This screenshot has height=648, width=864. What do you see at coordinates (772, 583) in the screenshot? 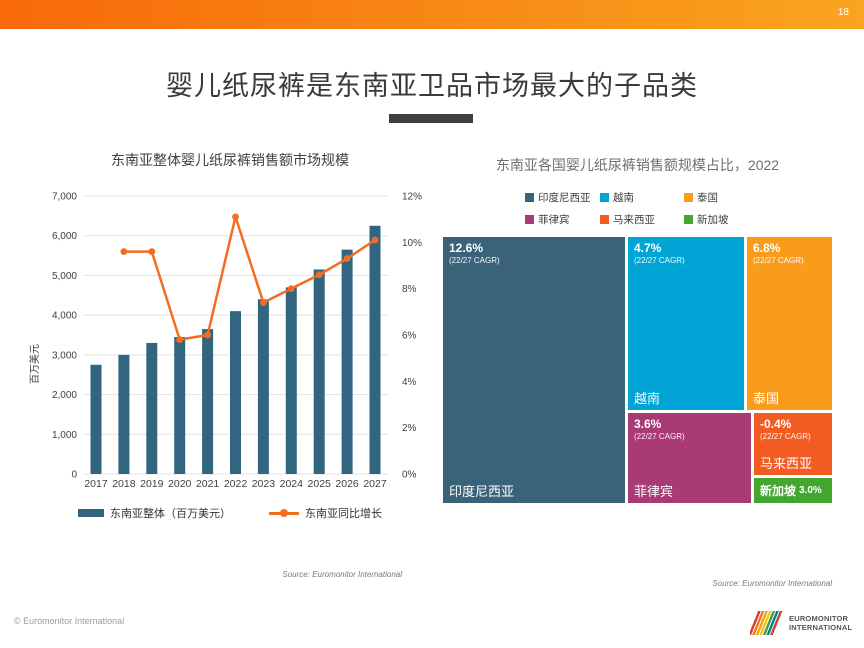
I see `right-source-note: Source: Euromonitor International` at bounding box center [772, 583].